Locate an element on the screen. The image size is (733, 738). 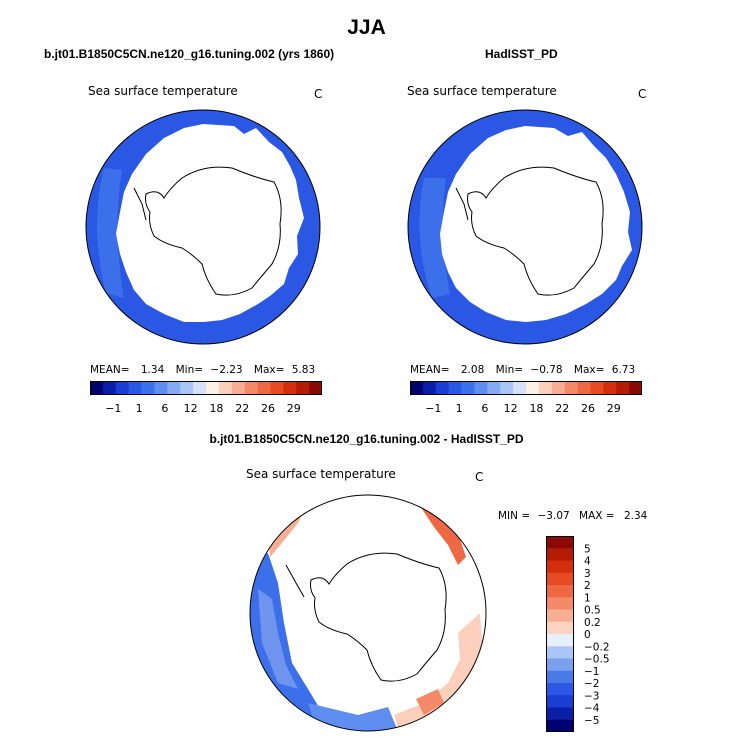
panel2-mean-value: 2.08 is located at coordinates (472, 370).